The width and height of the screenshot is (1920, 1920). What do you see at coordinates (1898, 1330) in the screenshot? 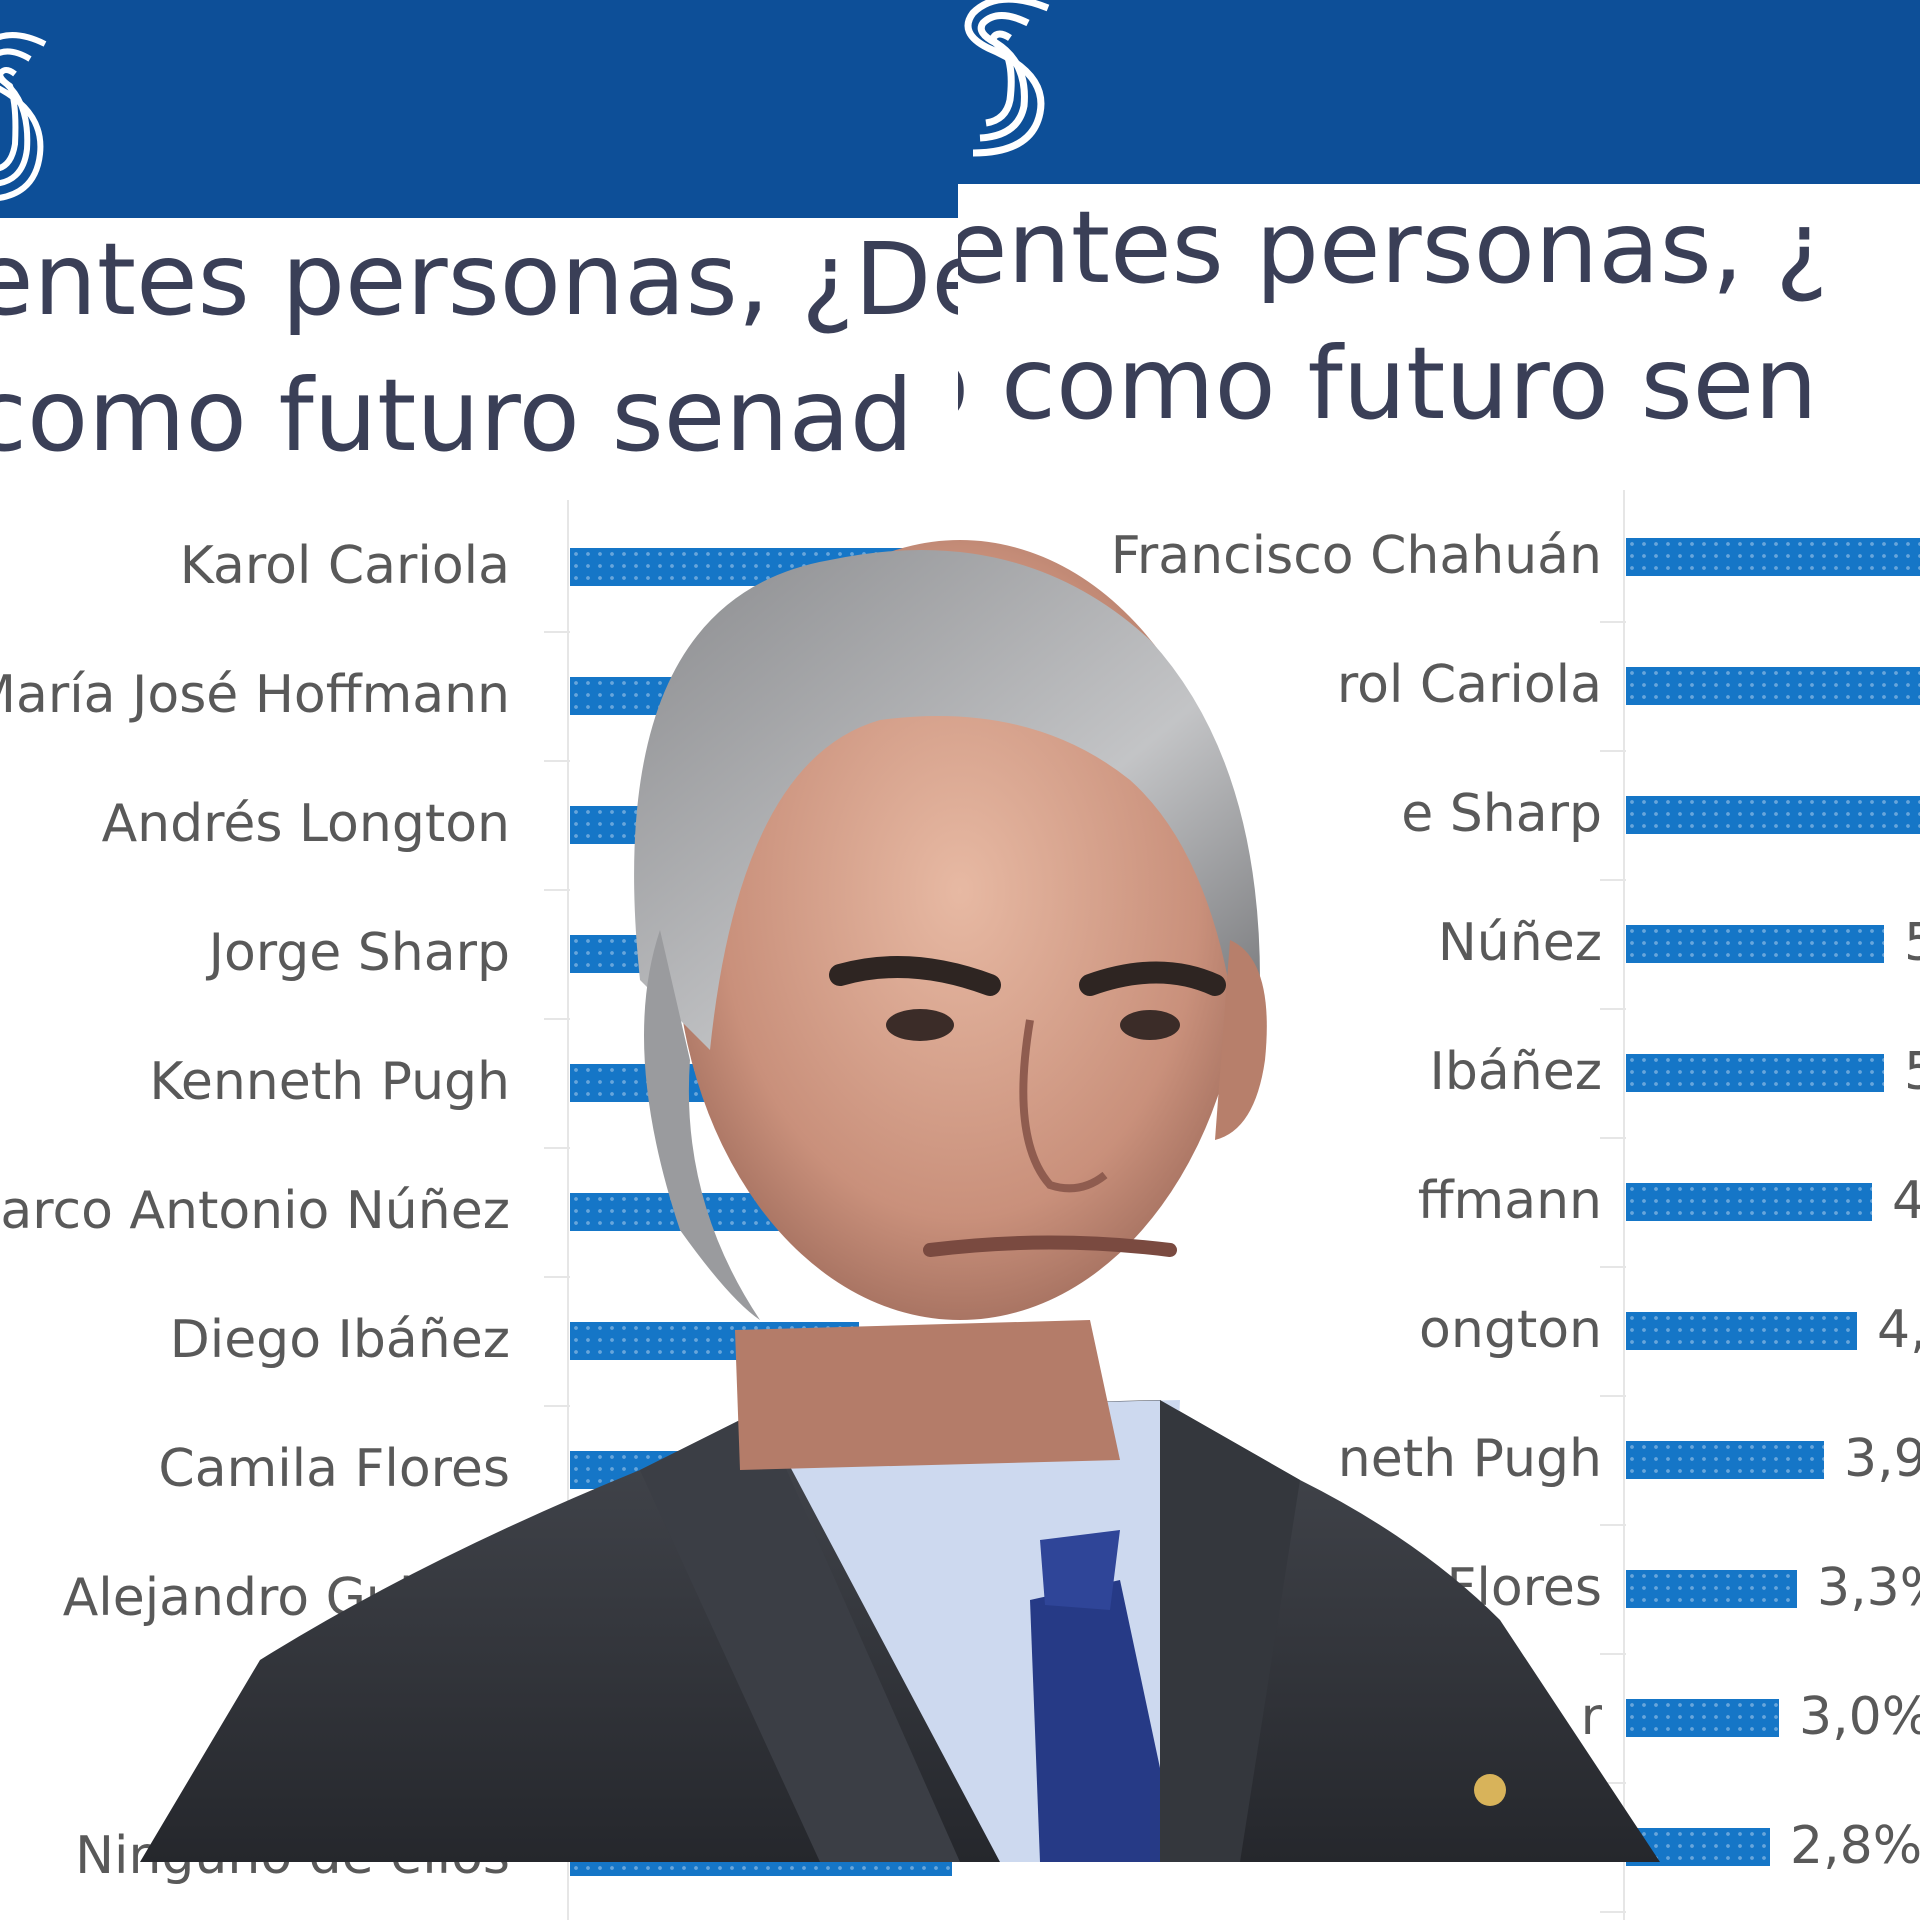
I see `bar-value-label: 4,` at bounding box center [1898, 1330].